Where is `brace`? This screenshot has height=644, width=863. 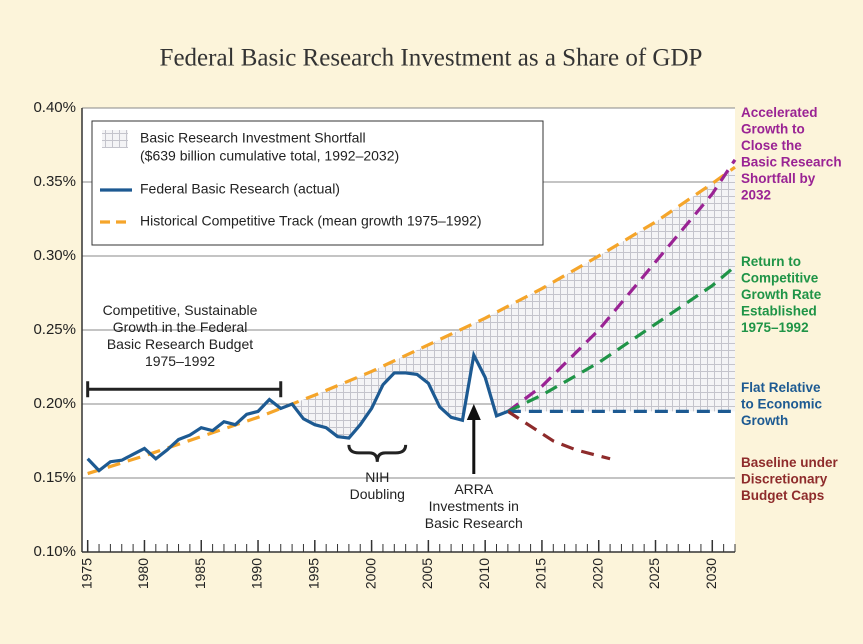 brace is located at coordinates (377, 453).